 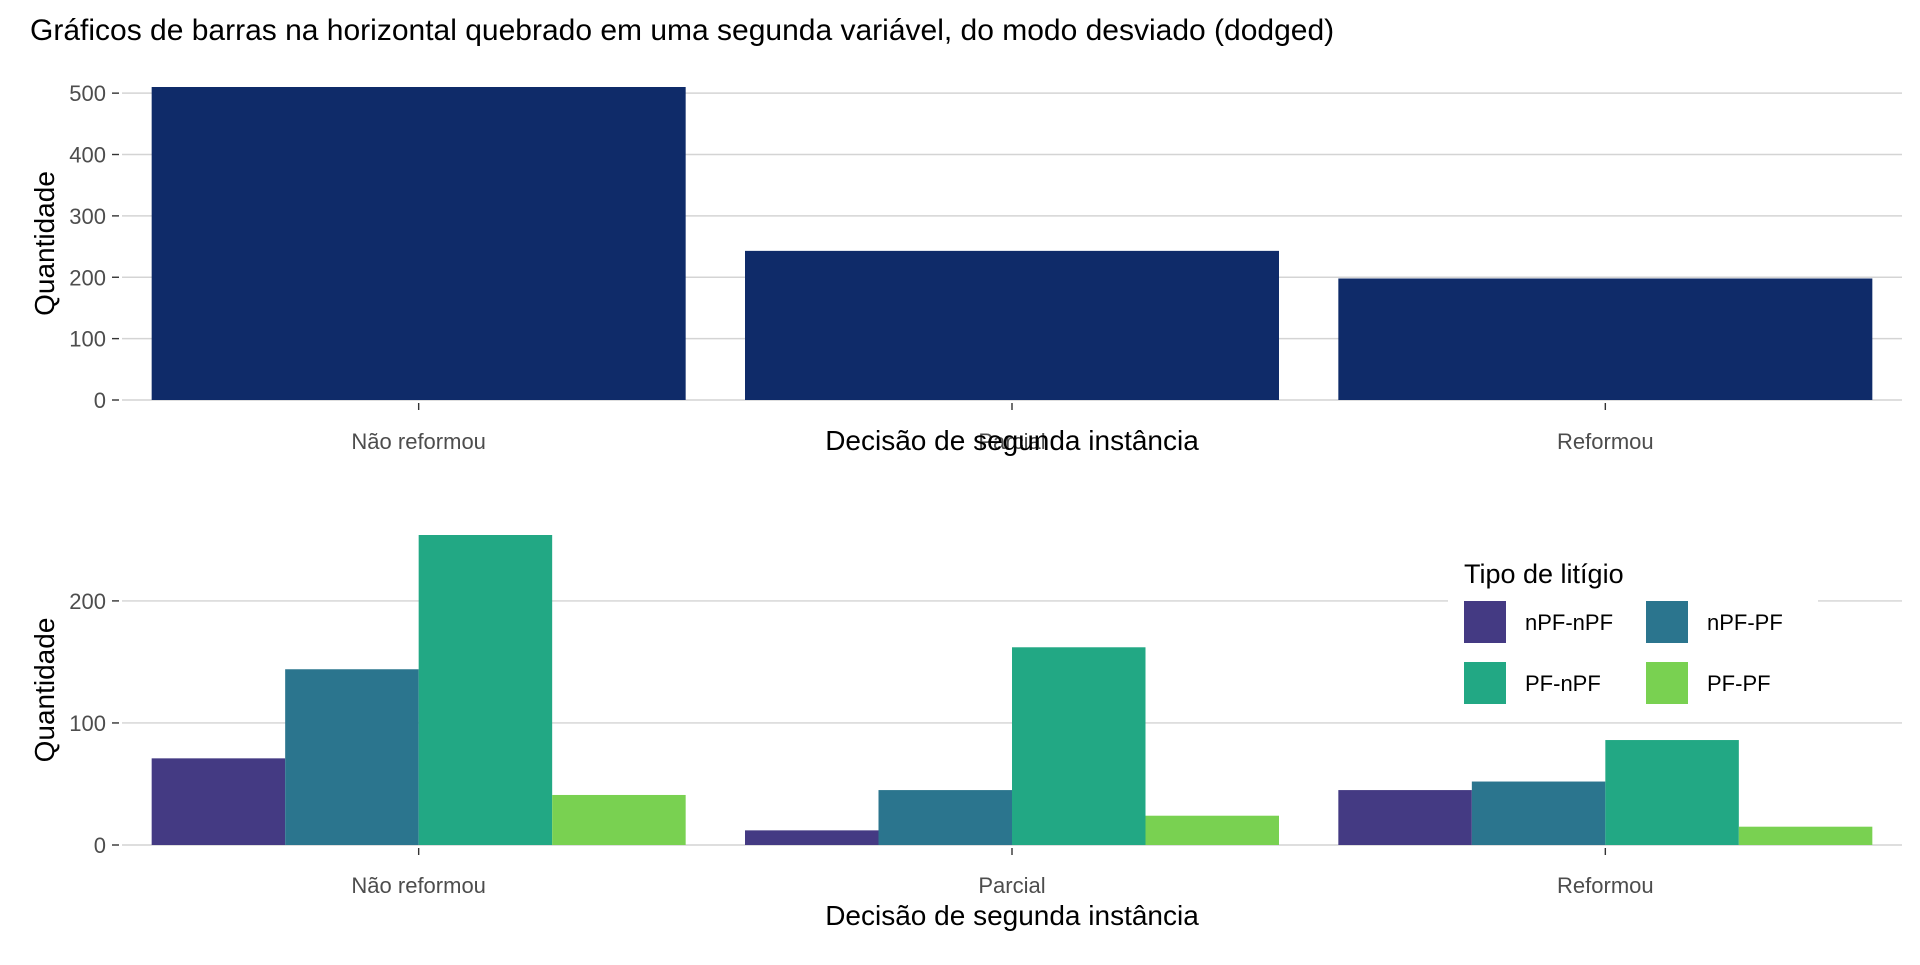 What do you see at coordinates (87, 155) in the screenshot?
I see `y-tick-label: 400` at bounding box center [87, 155].